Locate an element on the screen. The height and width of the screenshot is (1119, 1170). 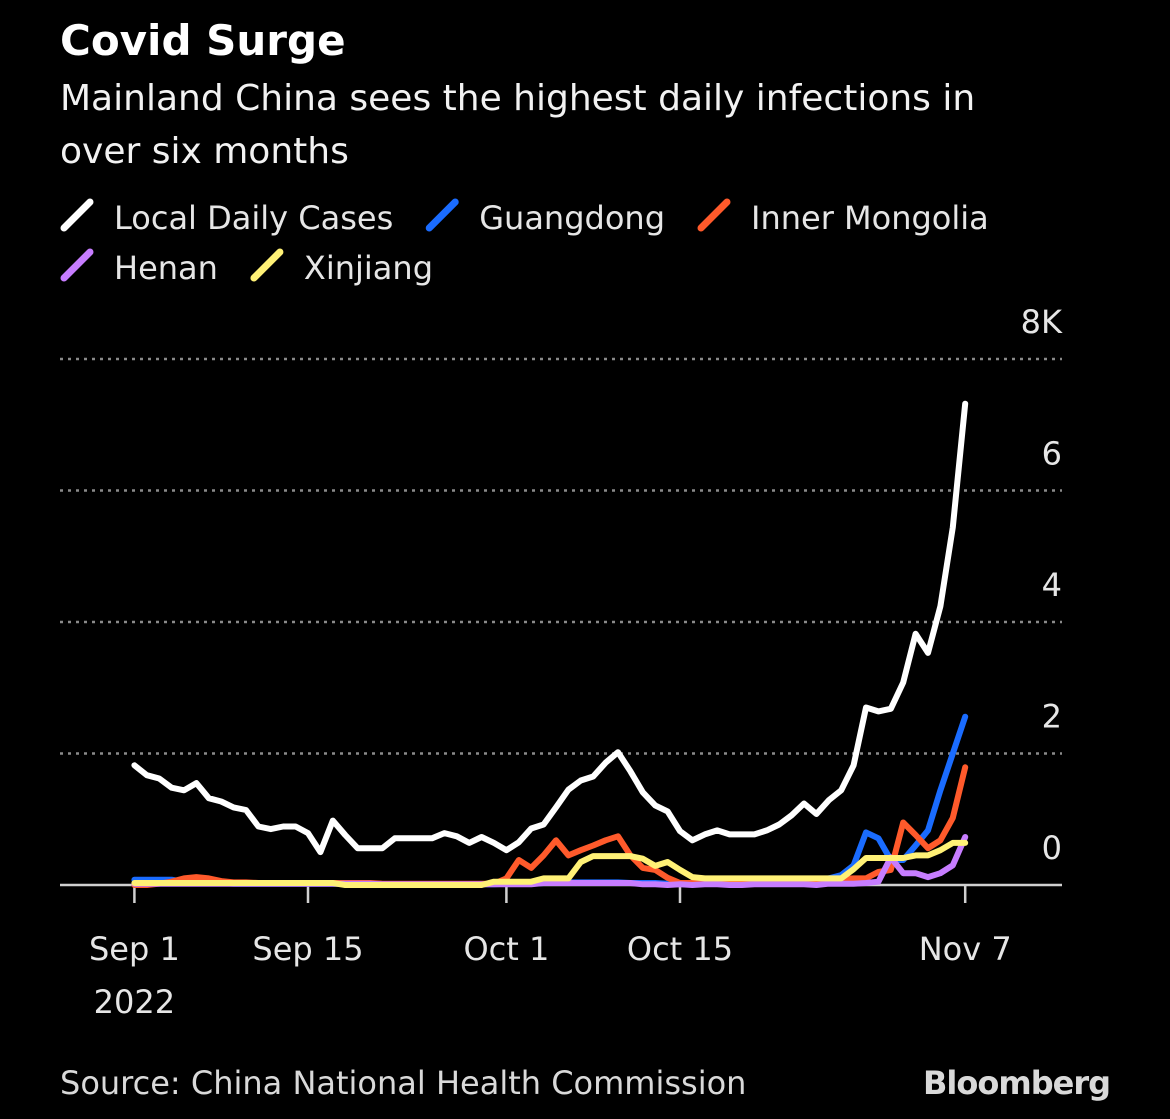
legend-item: Xinjiang is located at coordinates (341, 267).